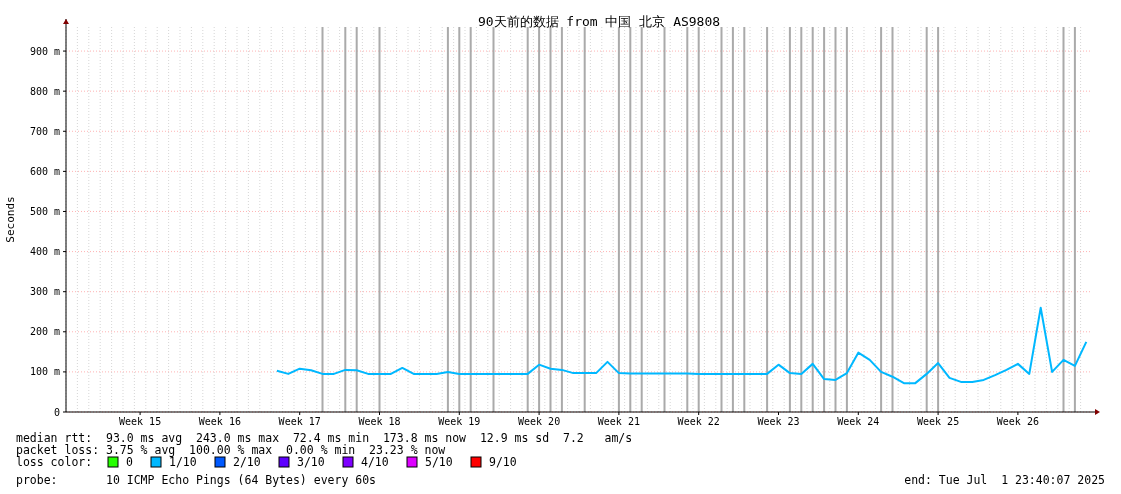 Image resolution: width=1121 pixels, height=494 pixels. I want to click on legend-label: 5/10, so click(439, 462).